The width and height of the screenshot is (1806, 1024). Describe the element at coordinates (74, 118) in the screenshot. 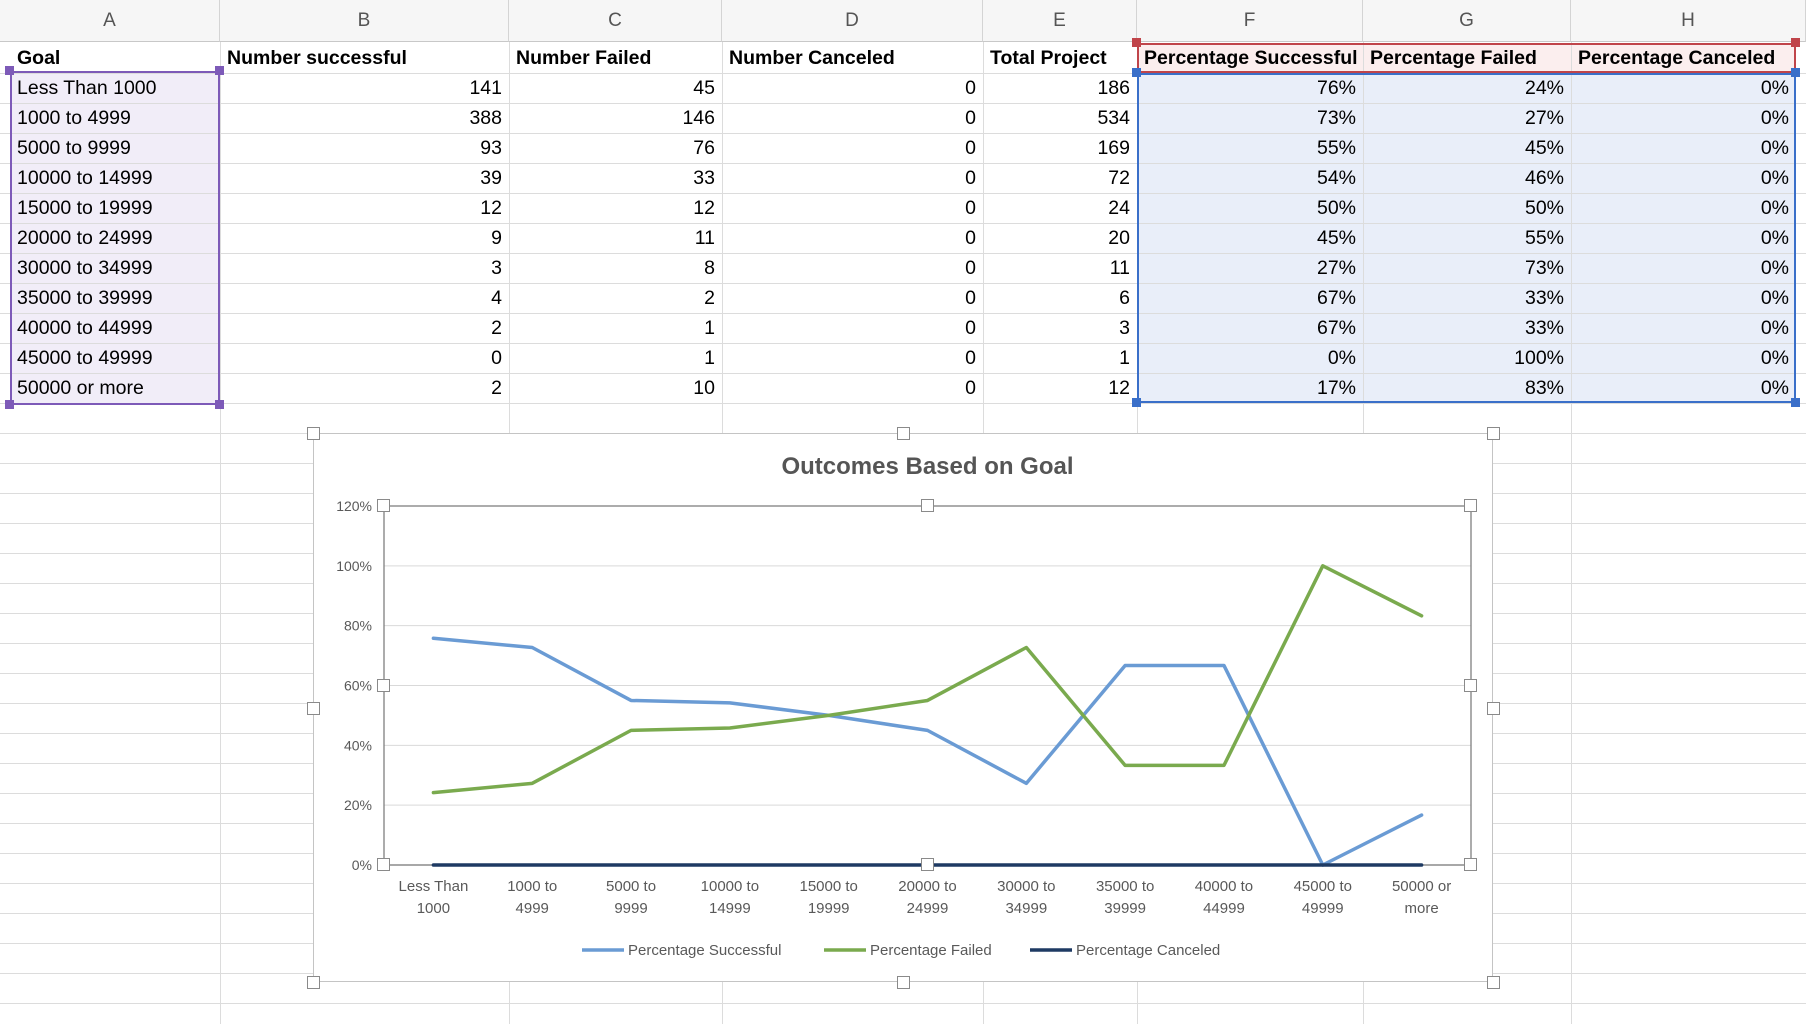

I see `table-cell: 1000 to 4999` at that location.